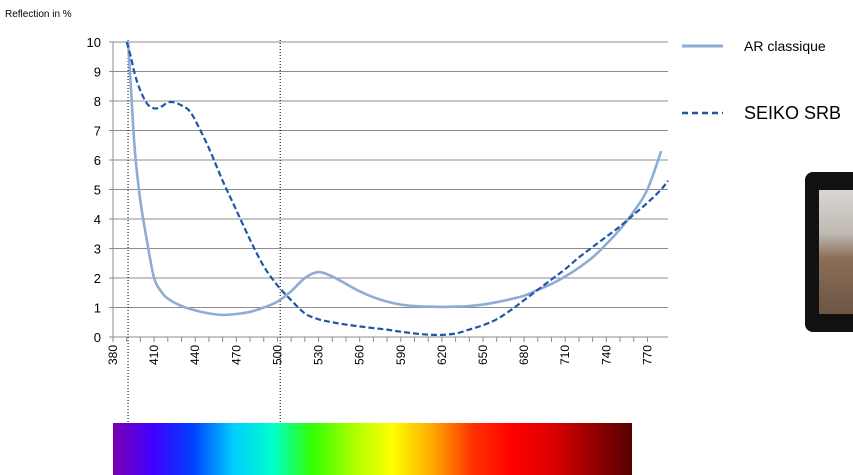  I want to click on y-tick-label-3: 3, so click(97, 249).